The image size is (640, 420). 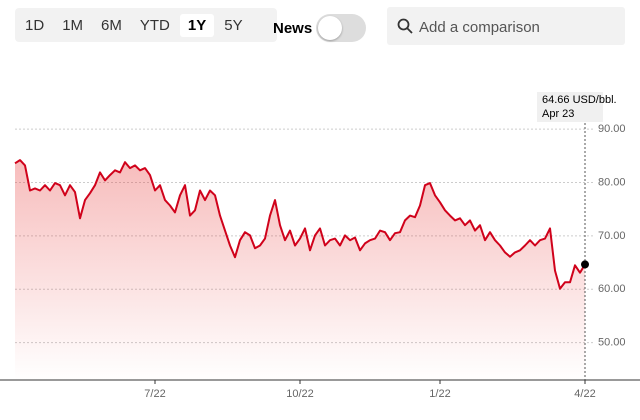 What do you see at coordinates (293, 28) in the screenshot?
I see `news-label: News` at bounding box center [293, 28].